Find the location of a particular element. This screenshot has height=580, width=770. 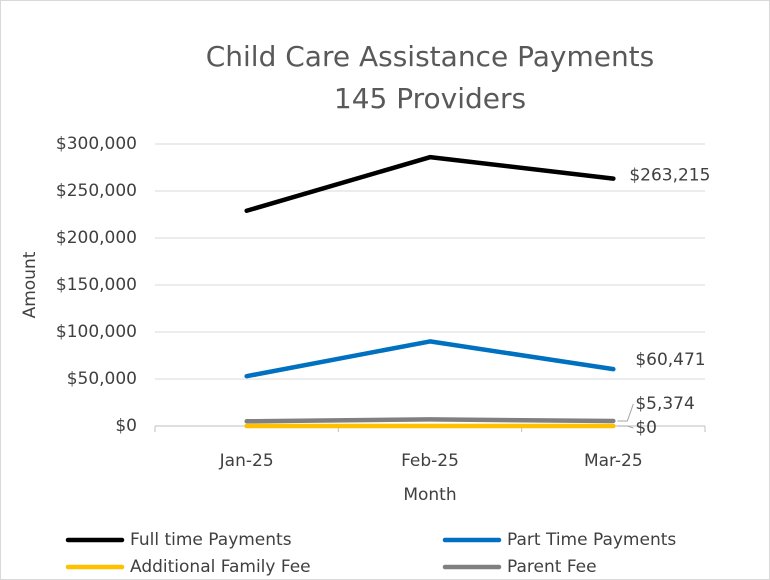

y-tick-label: $50,000 is located at coordinates (102, 379).